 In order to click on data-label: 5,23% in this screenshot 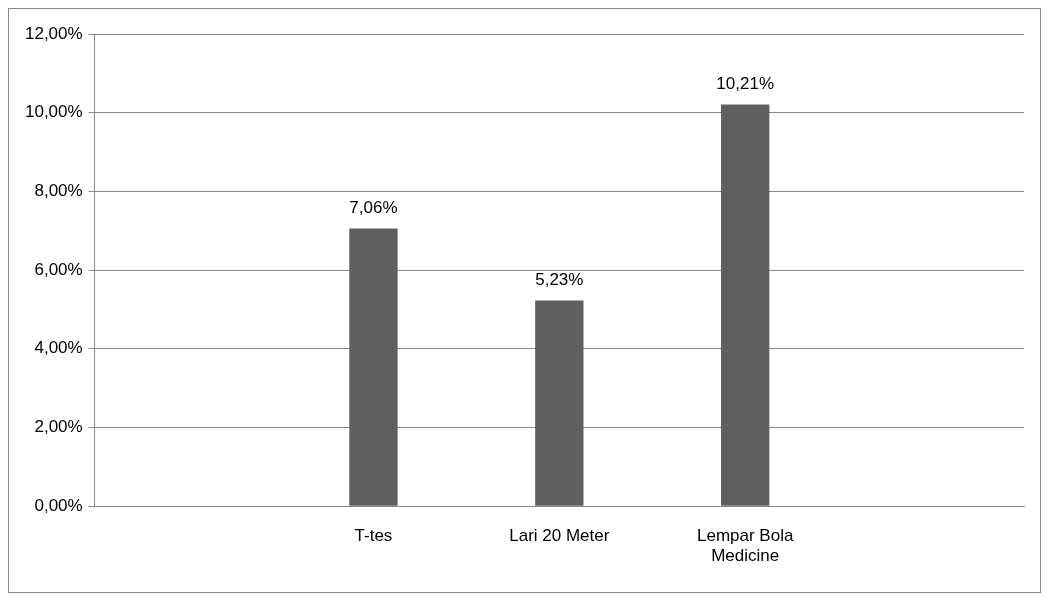, I will do `click(559, 279)`.